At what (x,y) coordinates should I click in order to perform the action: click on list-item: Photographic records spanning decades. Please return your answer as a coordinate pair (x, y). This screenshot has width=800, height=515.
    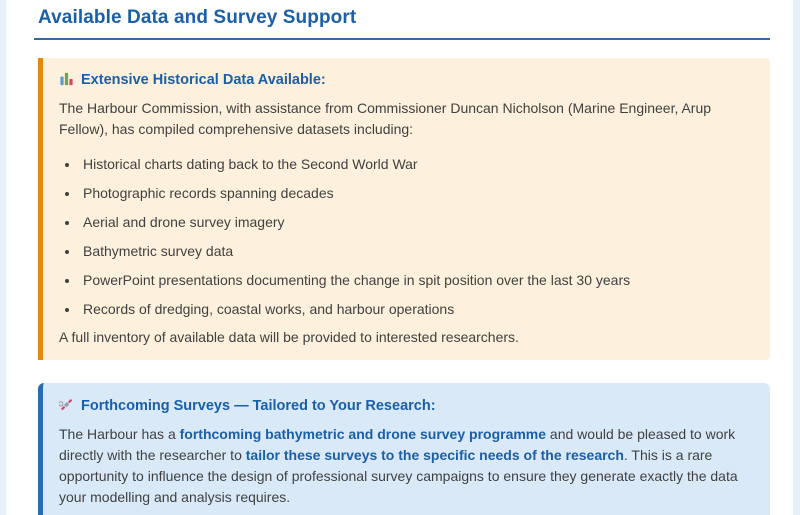
    Looking at the image, I should click on (415, 193).